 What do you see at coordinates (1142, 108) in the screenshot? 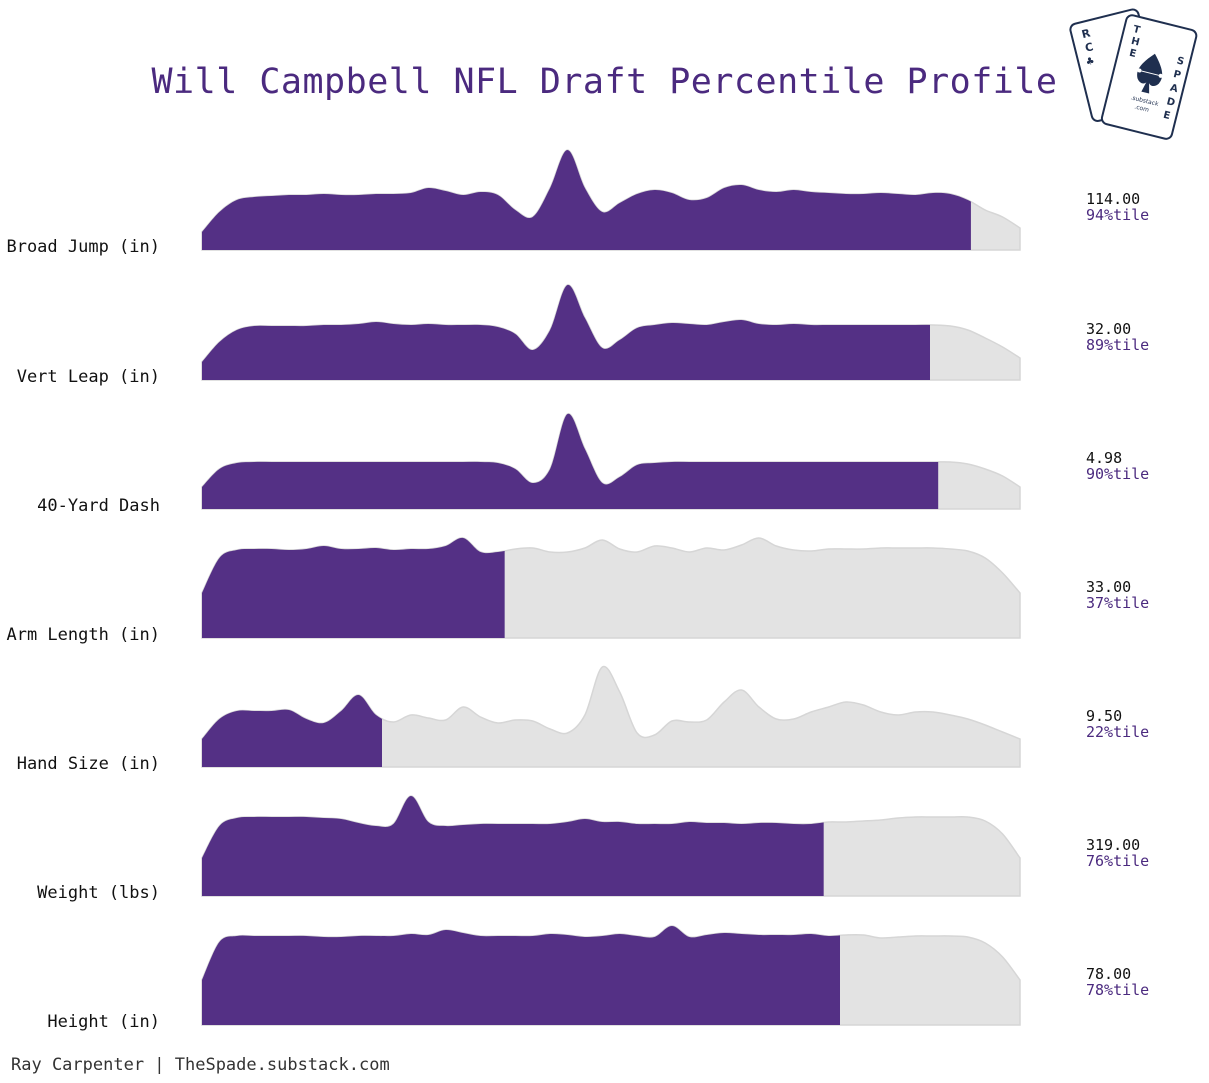
I see `logo-brand-small-2: .com` at bounding box center [1142, 108].